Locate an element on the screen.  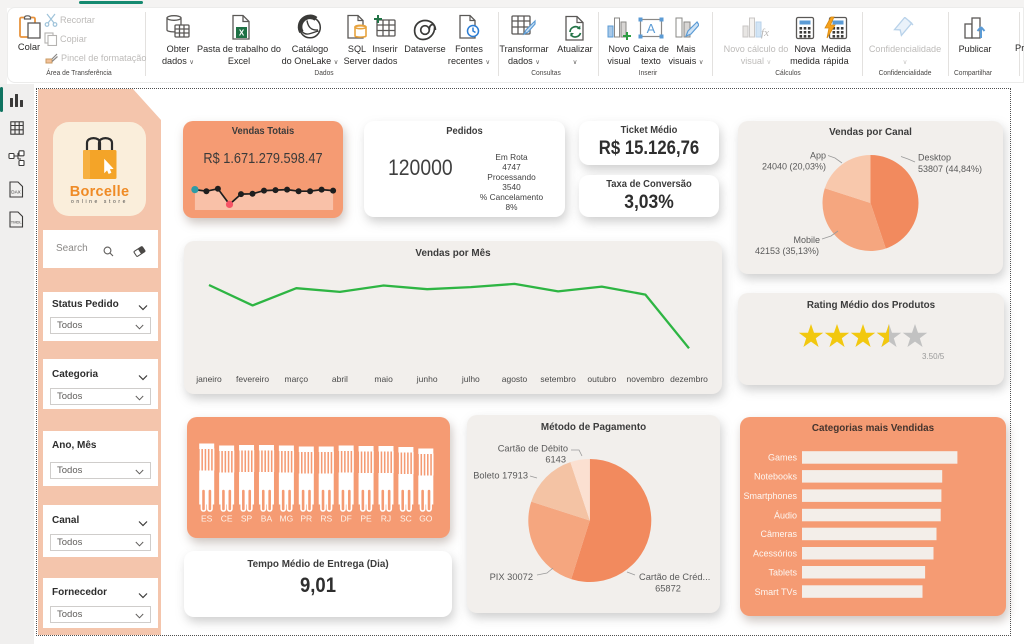
svg-text: SC is located at coordinates (406, 519).